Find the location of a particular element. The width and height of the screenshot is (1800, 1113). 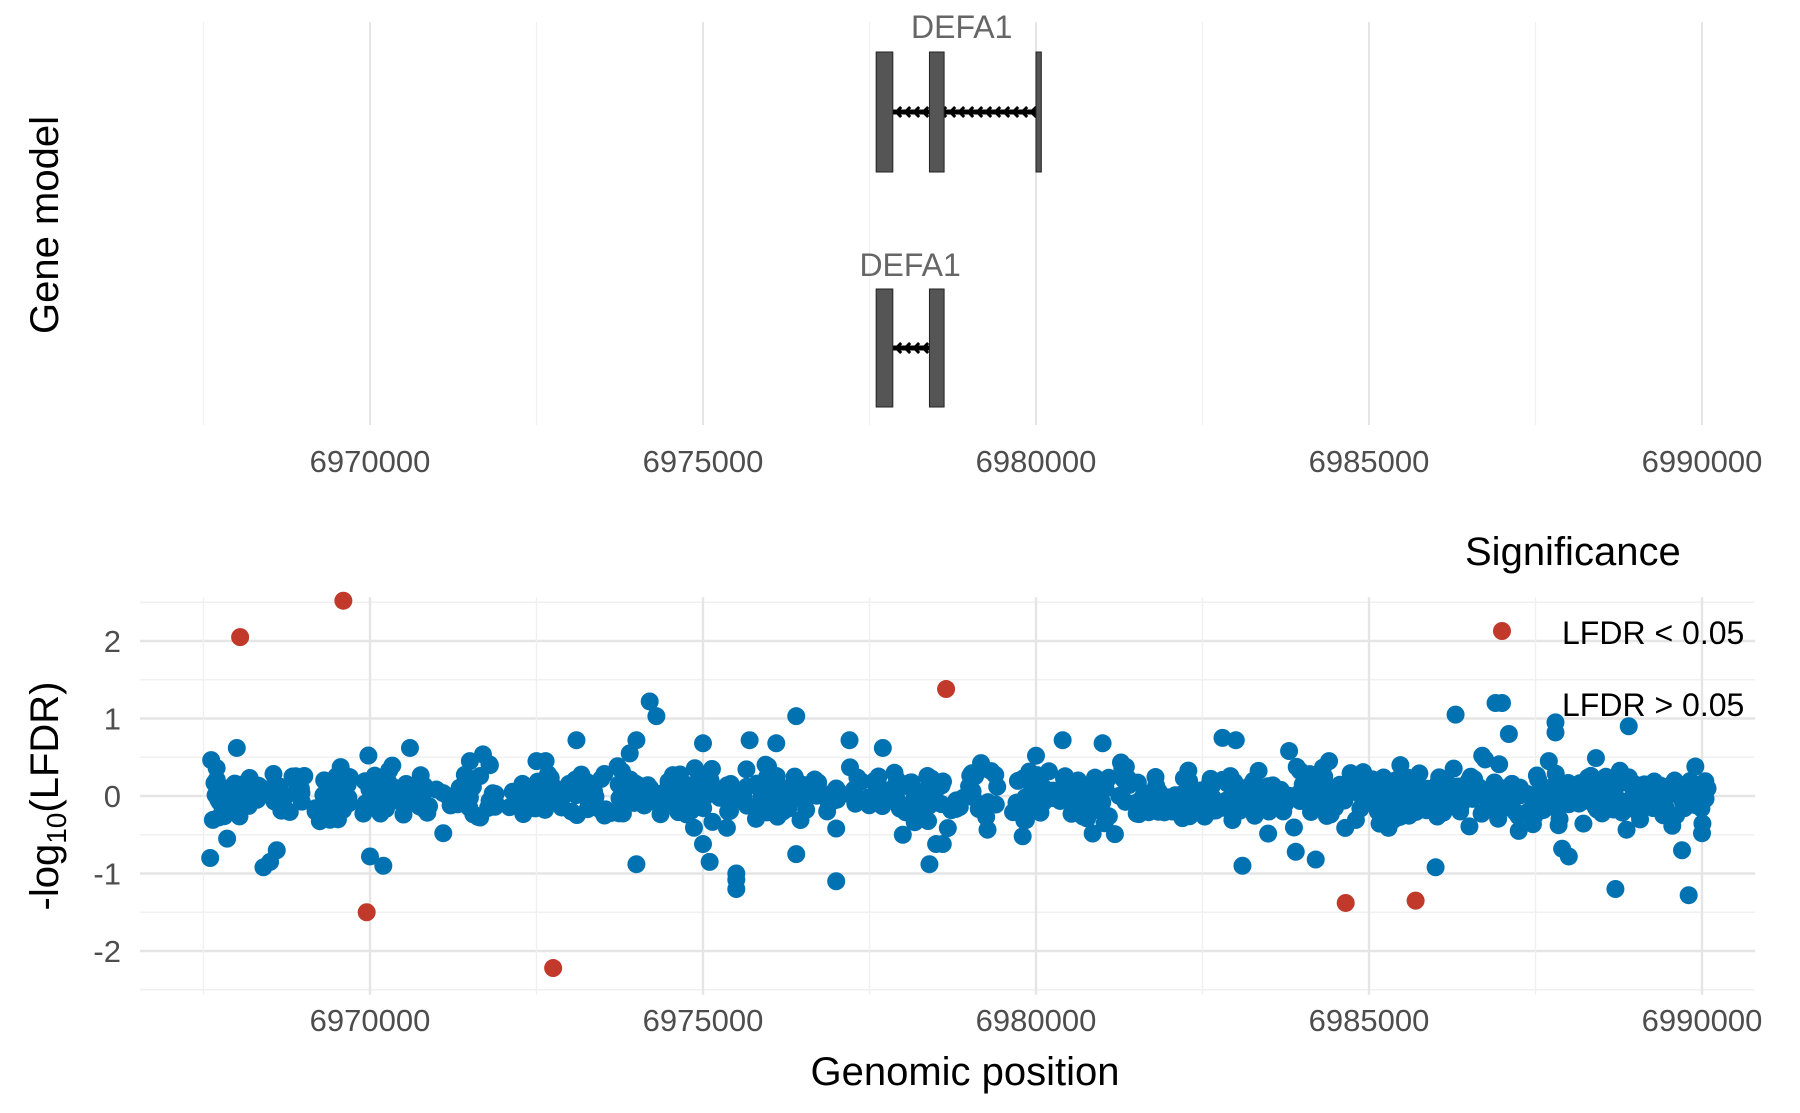

scatter-panel-x-tick-labels: 6970000 6975000 6980000 6985000 6990000 is located at coordinates (1036, 1020).